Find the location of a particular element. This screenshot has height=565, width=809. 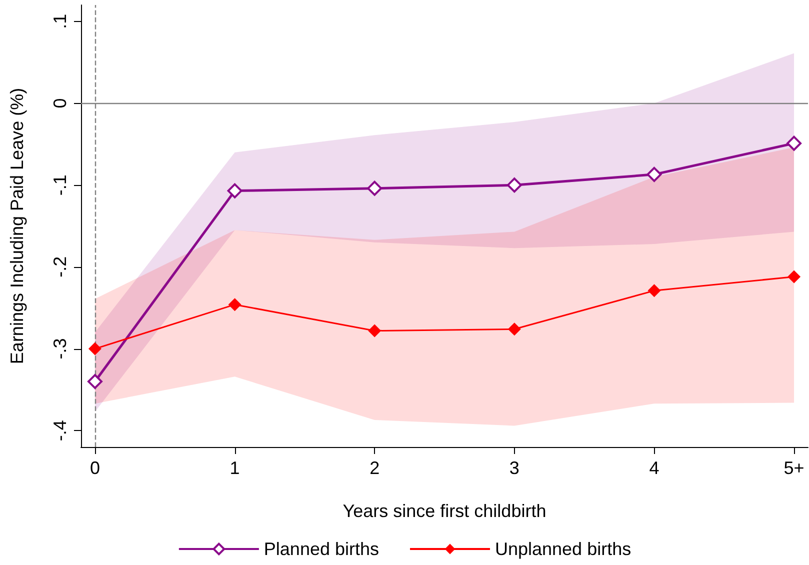

y-tick-label: -.3 is located at coordinates (60, 349).